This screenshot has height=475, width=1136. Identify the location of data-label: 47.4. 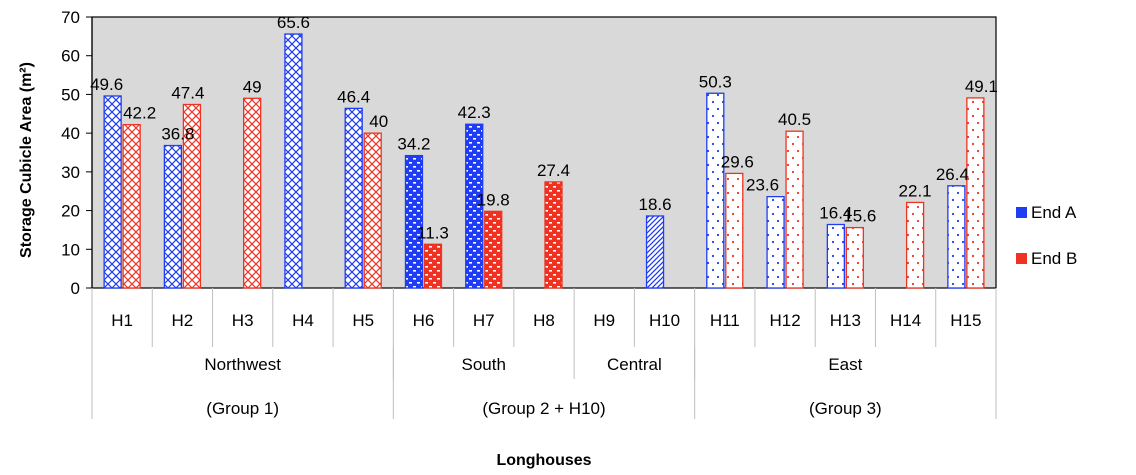
(187, 92).